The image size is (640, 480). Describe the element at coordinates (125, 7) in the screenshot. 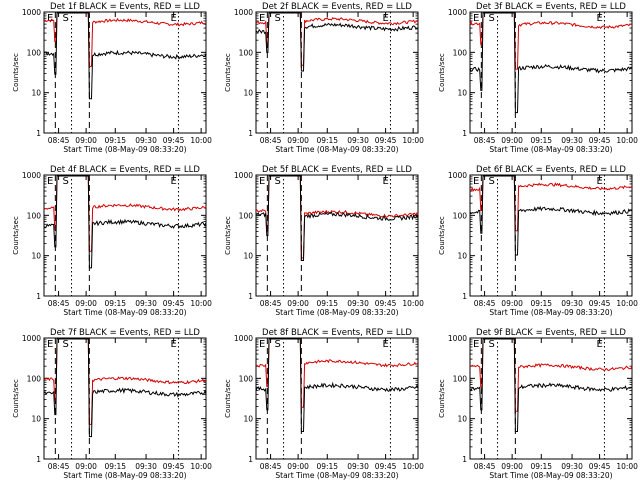

I see `panel-title: Det 1f BLACK = Events, RED = LLD` at that location.